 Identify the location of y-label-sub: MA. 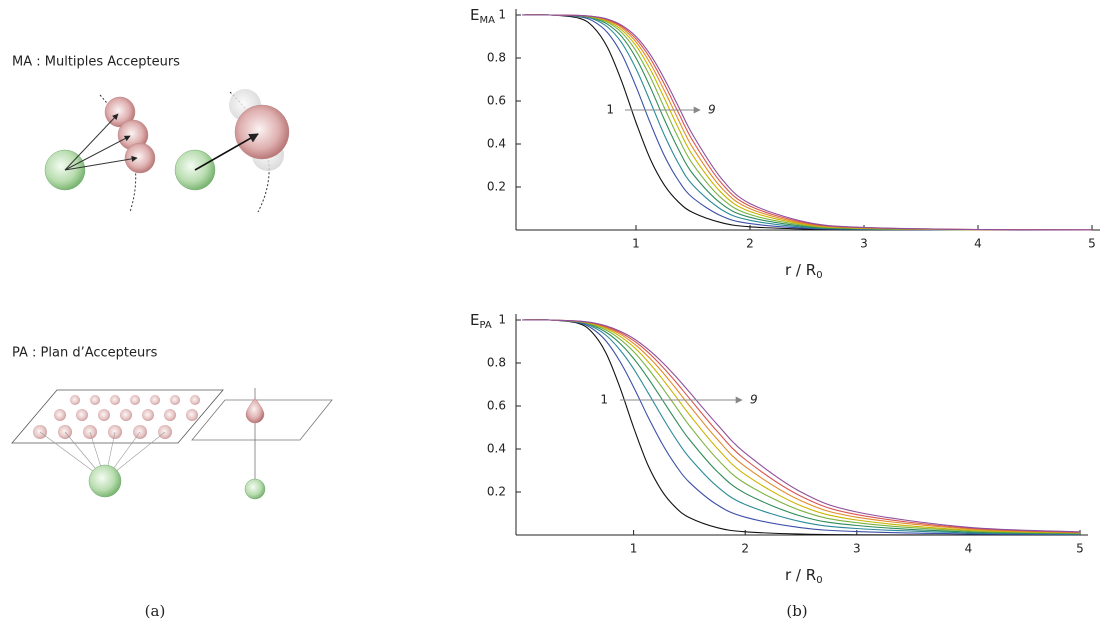
(487, 20).